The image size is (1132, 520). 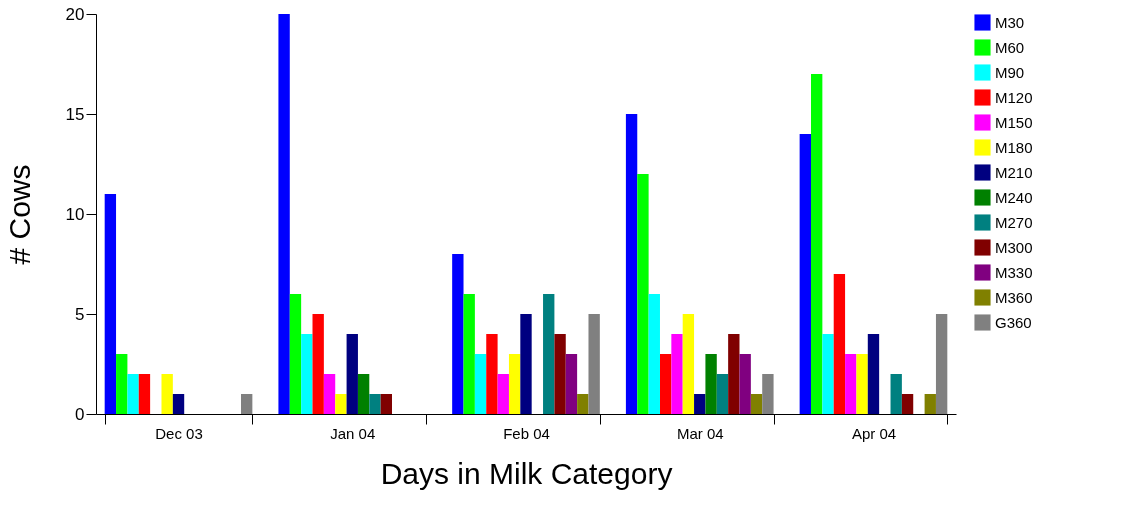 I want to click on legend-label: G360, so click(x=1013, y=322).